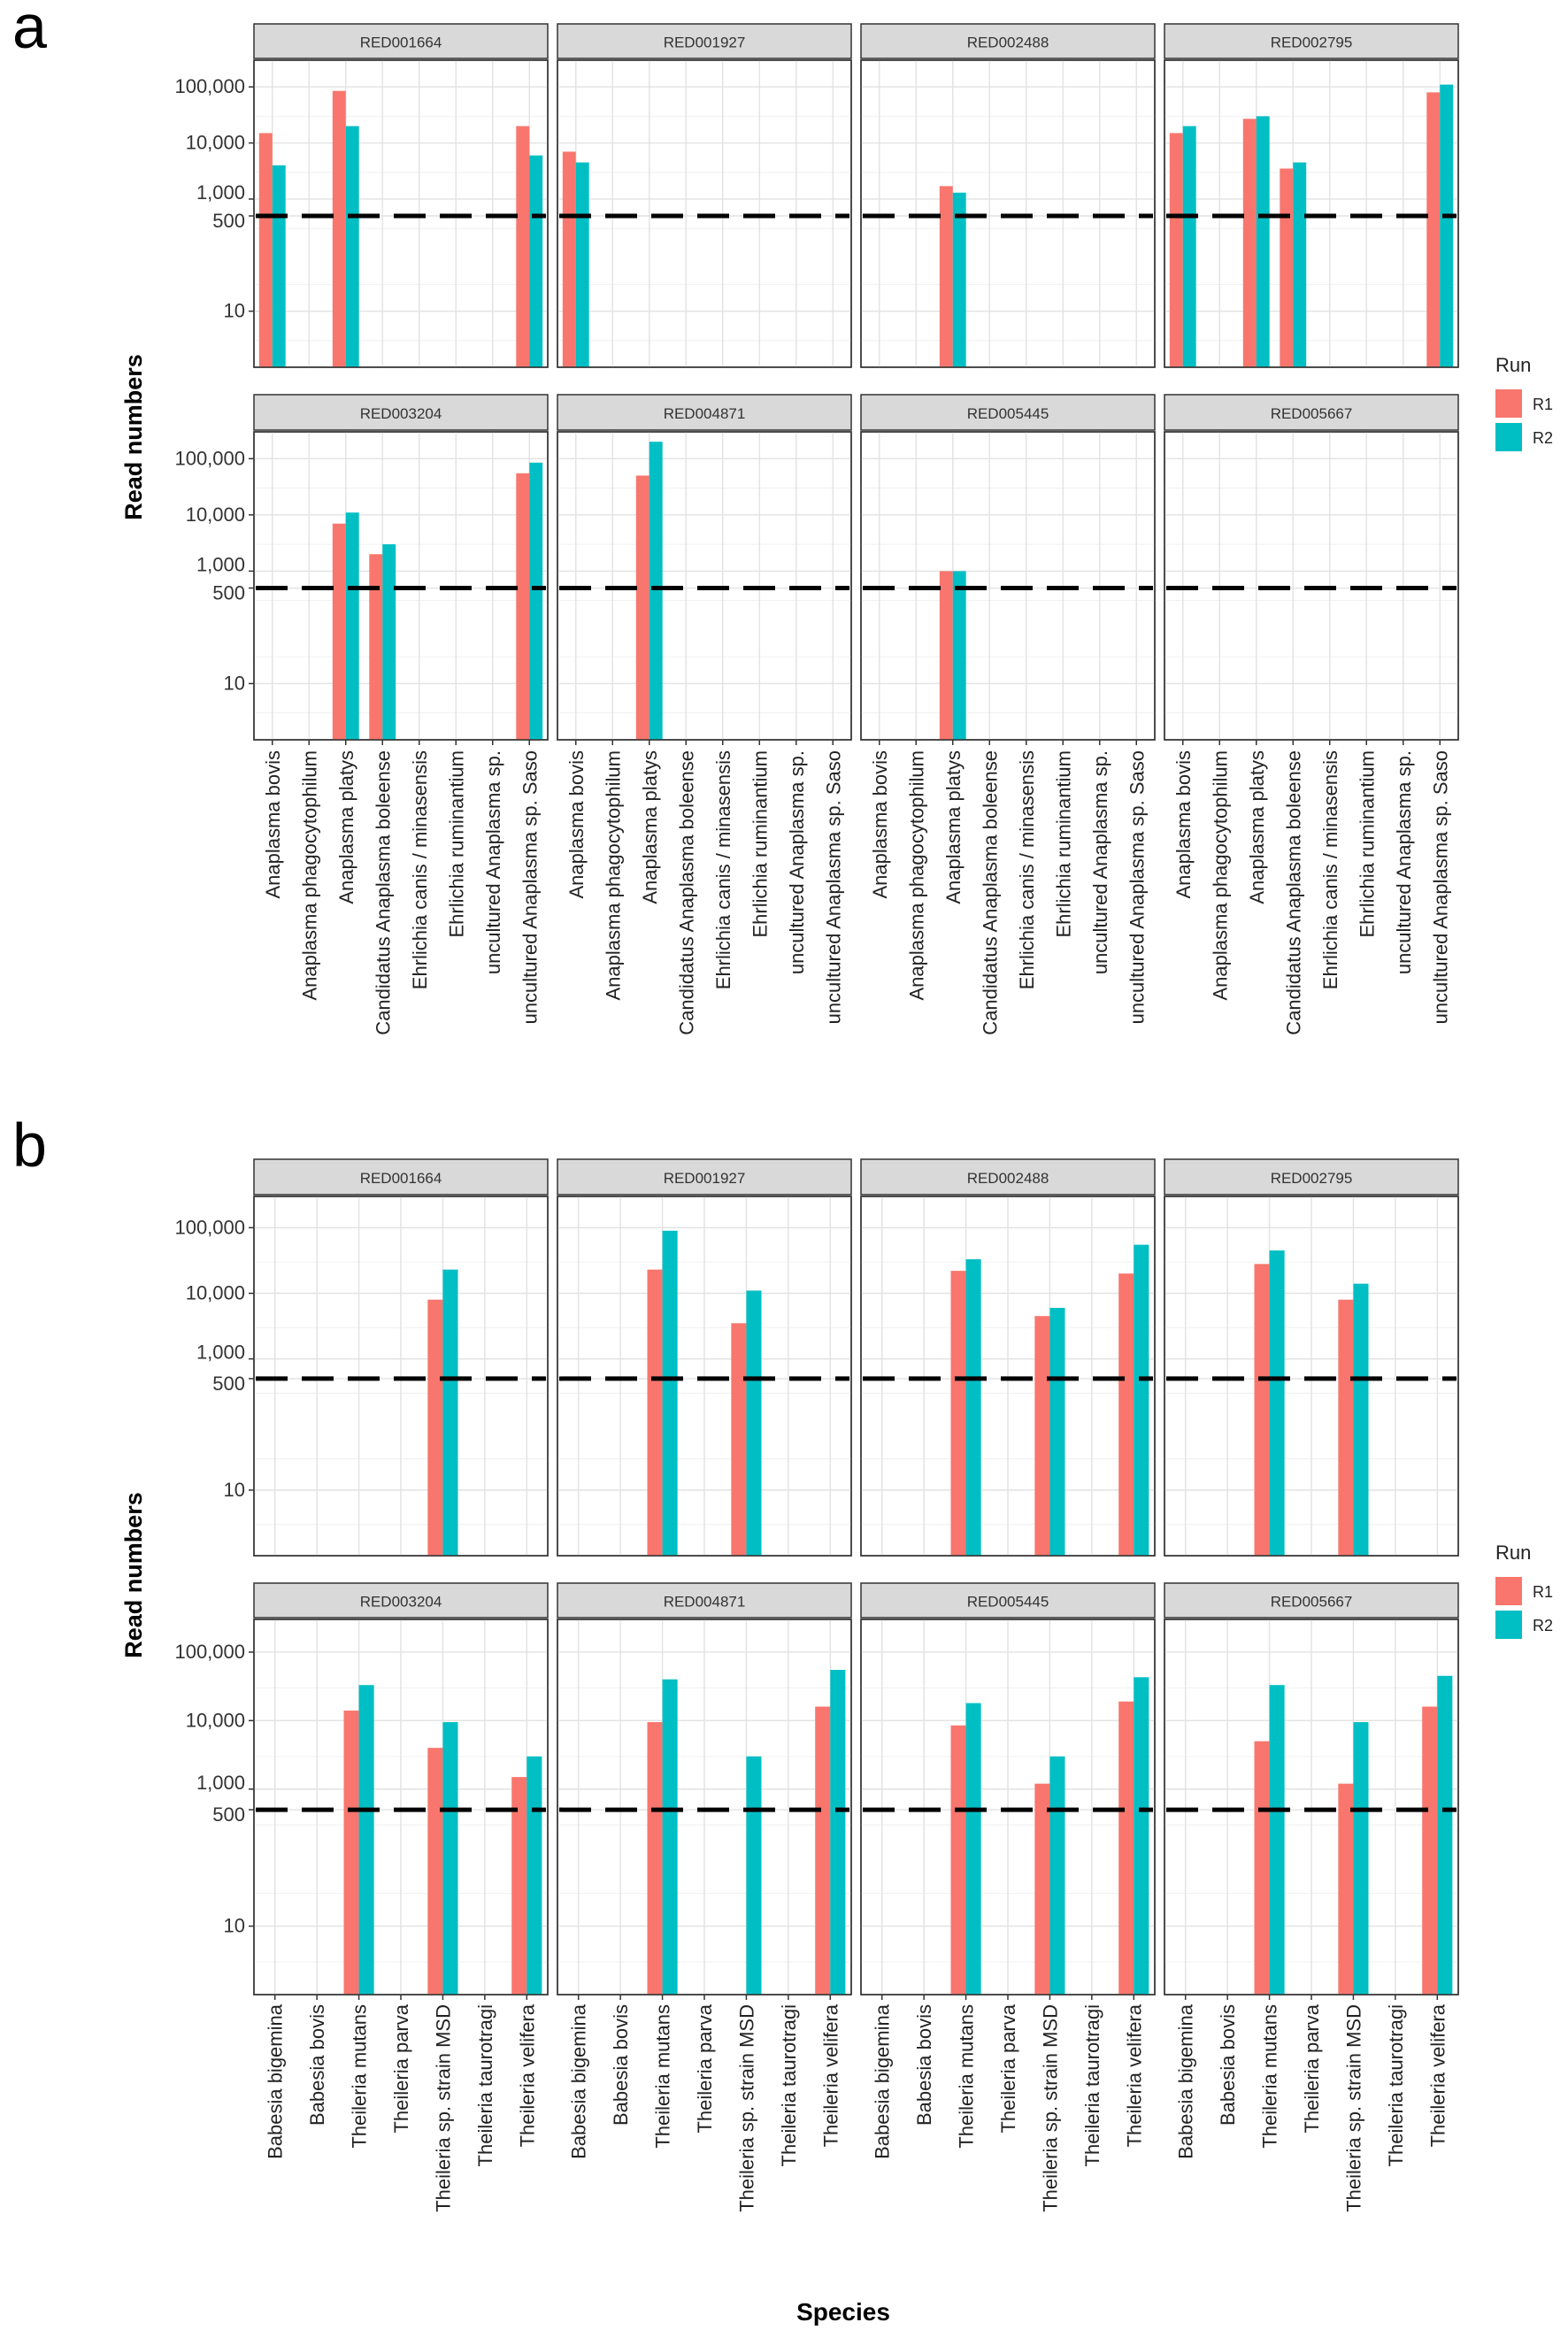 The width and height of the screenshot is (1568, 2330). Describe the element at coordinates (1508, 437) in the screenshot. I see `legend-key-R2` at that location.